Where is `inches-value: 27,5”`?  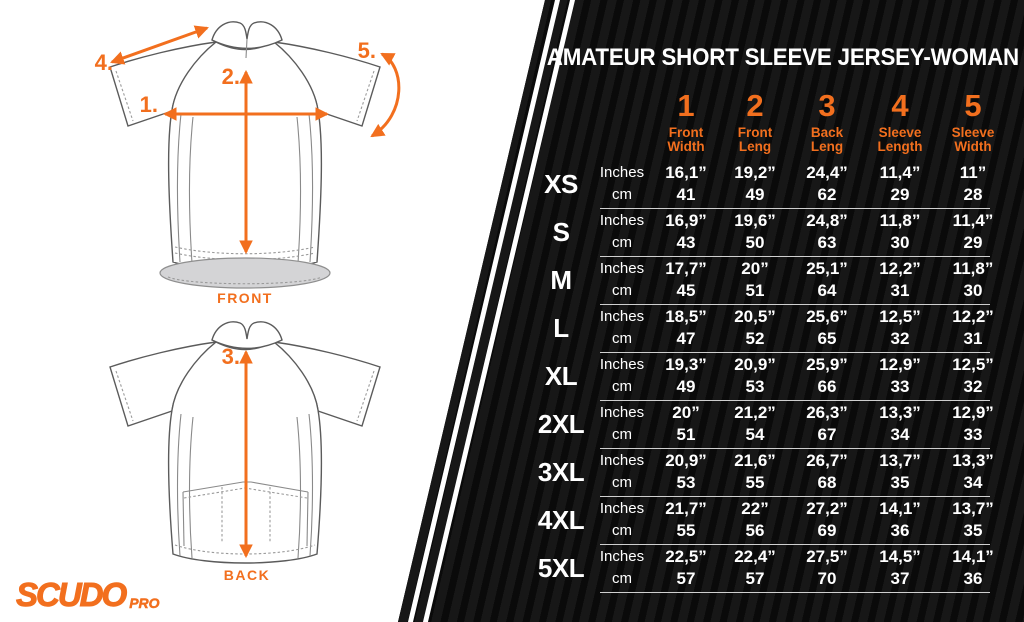 inches-value: 27,5” is located at coordinates (827, 556).